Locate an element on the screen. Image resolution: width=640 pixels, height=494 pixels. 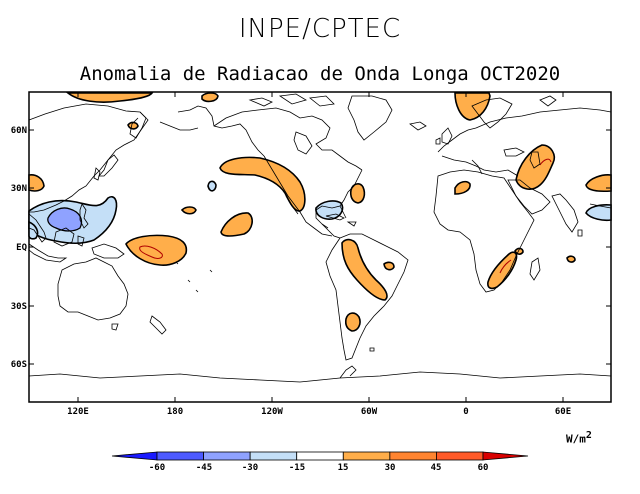
core-middle-east is located at coordinates (545, 162).